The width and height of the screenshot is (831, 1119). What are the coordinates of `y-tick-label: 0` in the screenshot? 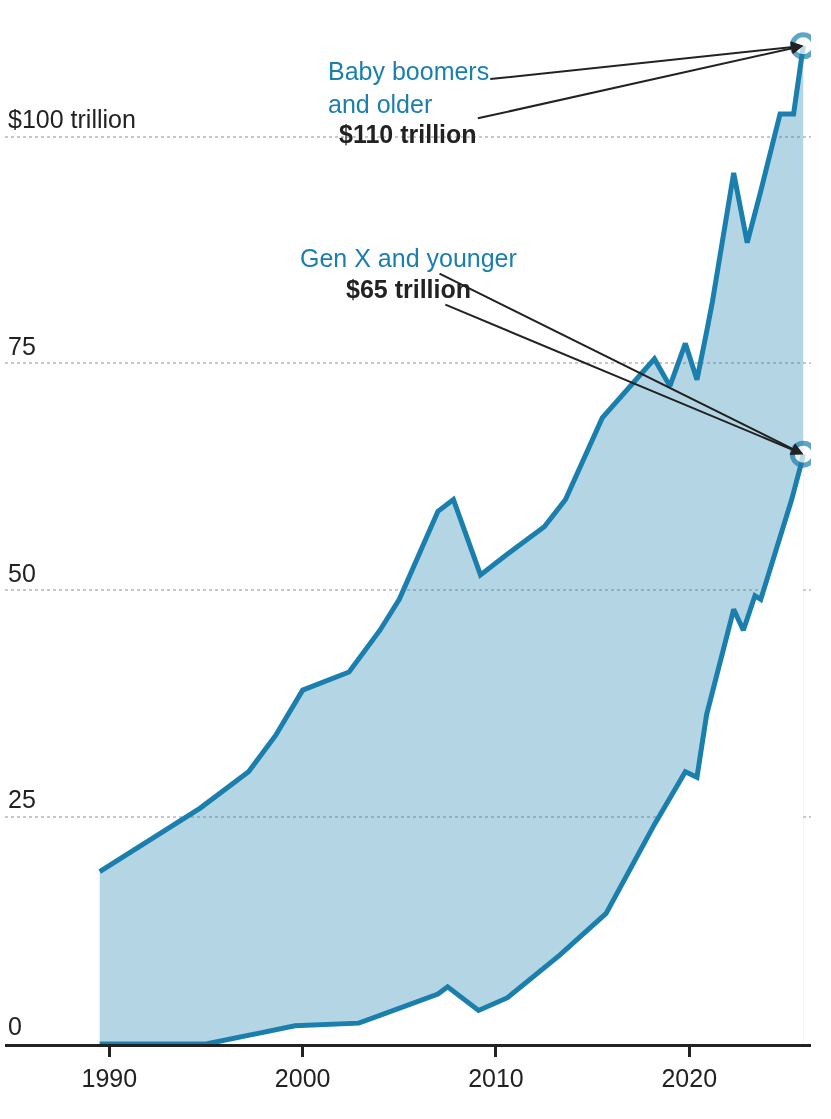 It's located at (15, 1026).